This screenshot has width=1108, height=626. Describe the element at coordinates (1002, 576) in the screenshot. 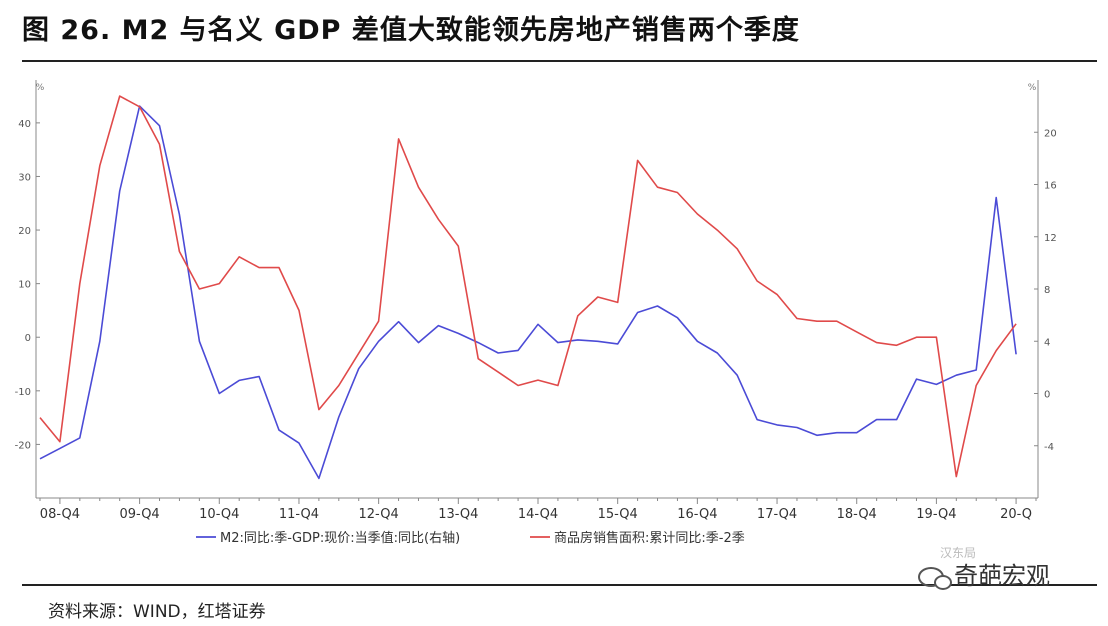

I see `watermark-text: 奇葩宏观` at that location.